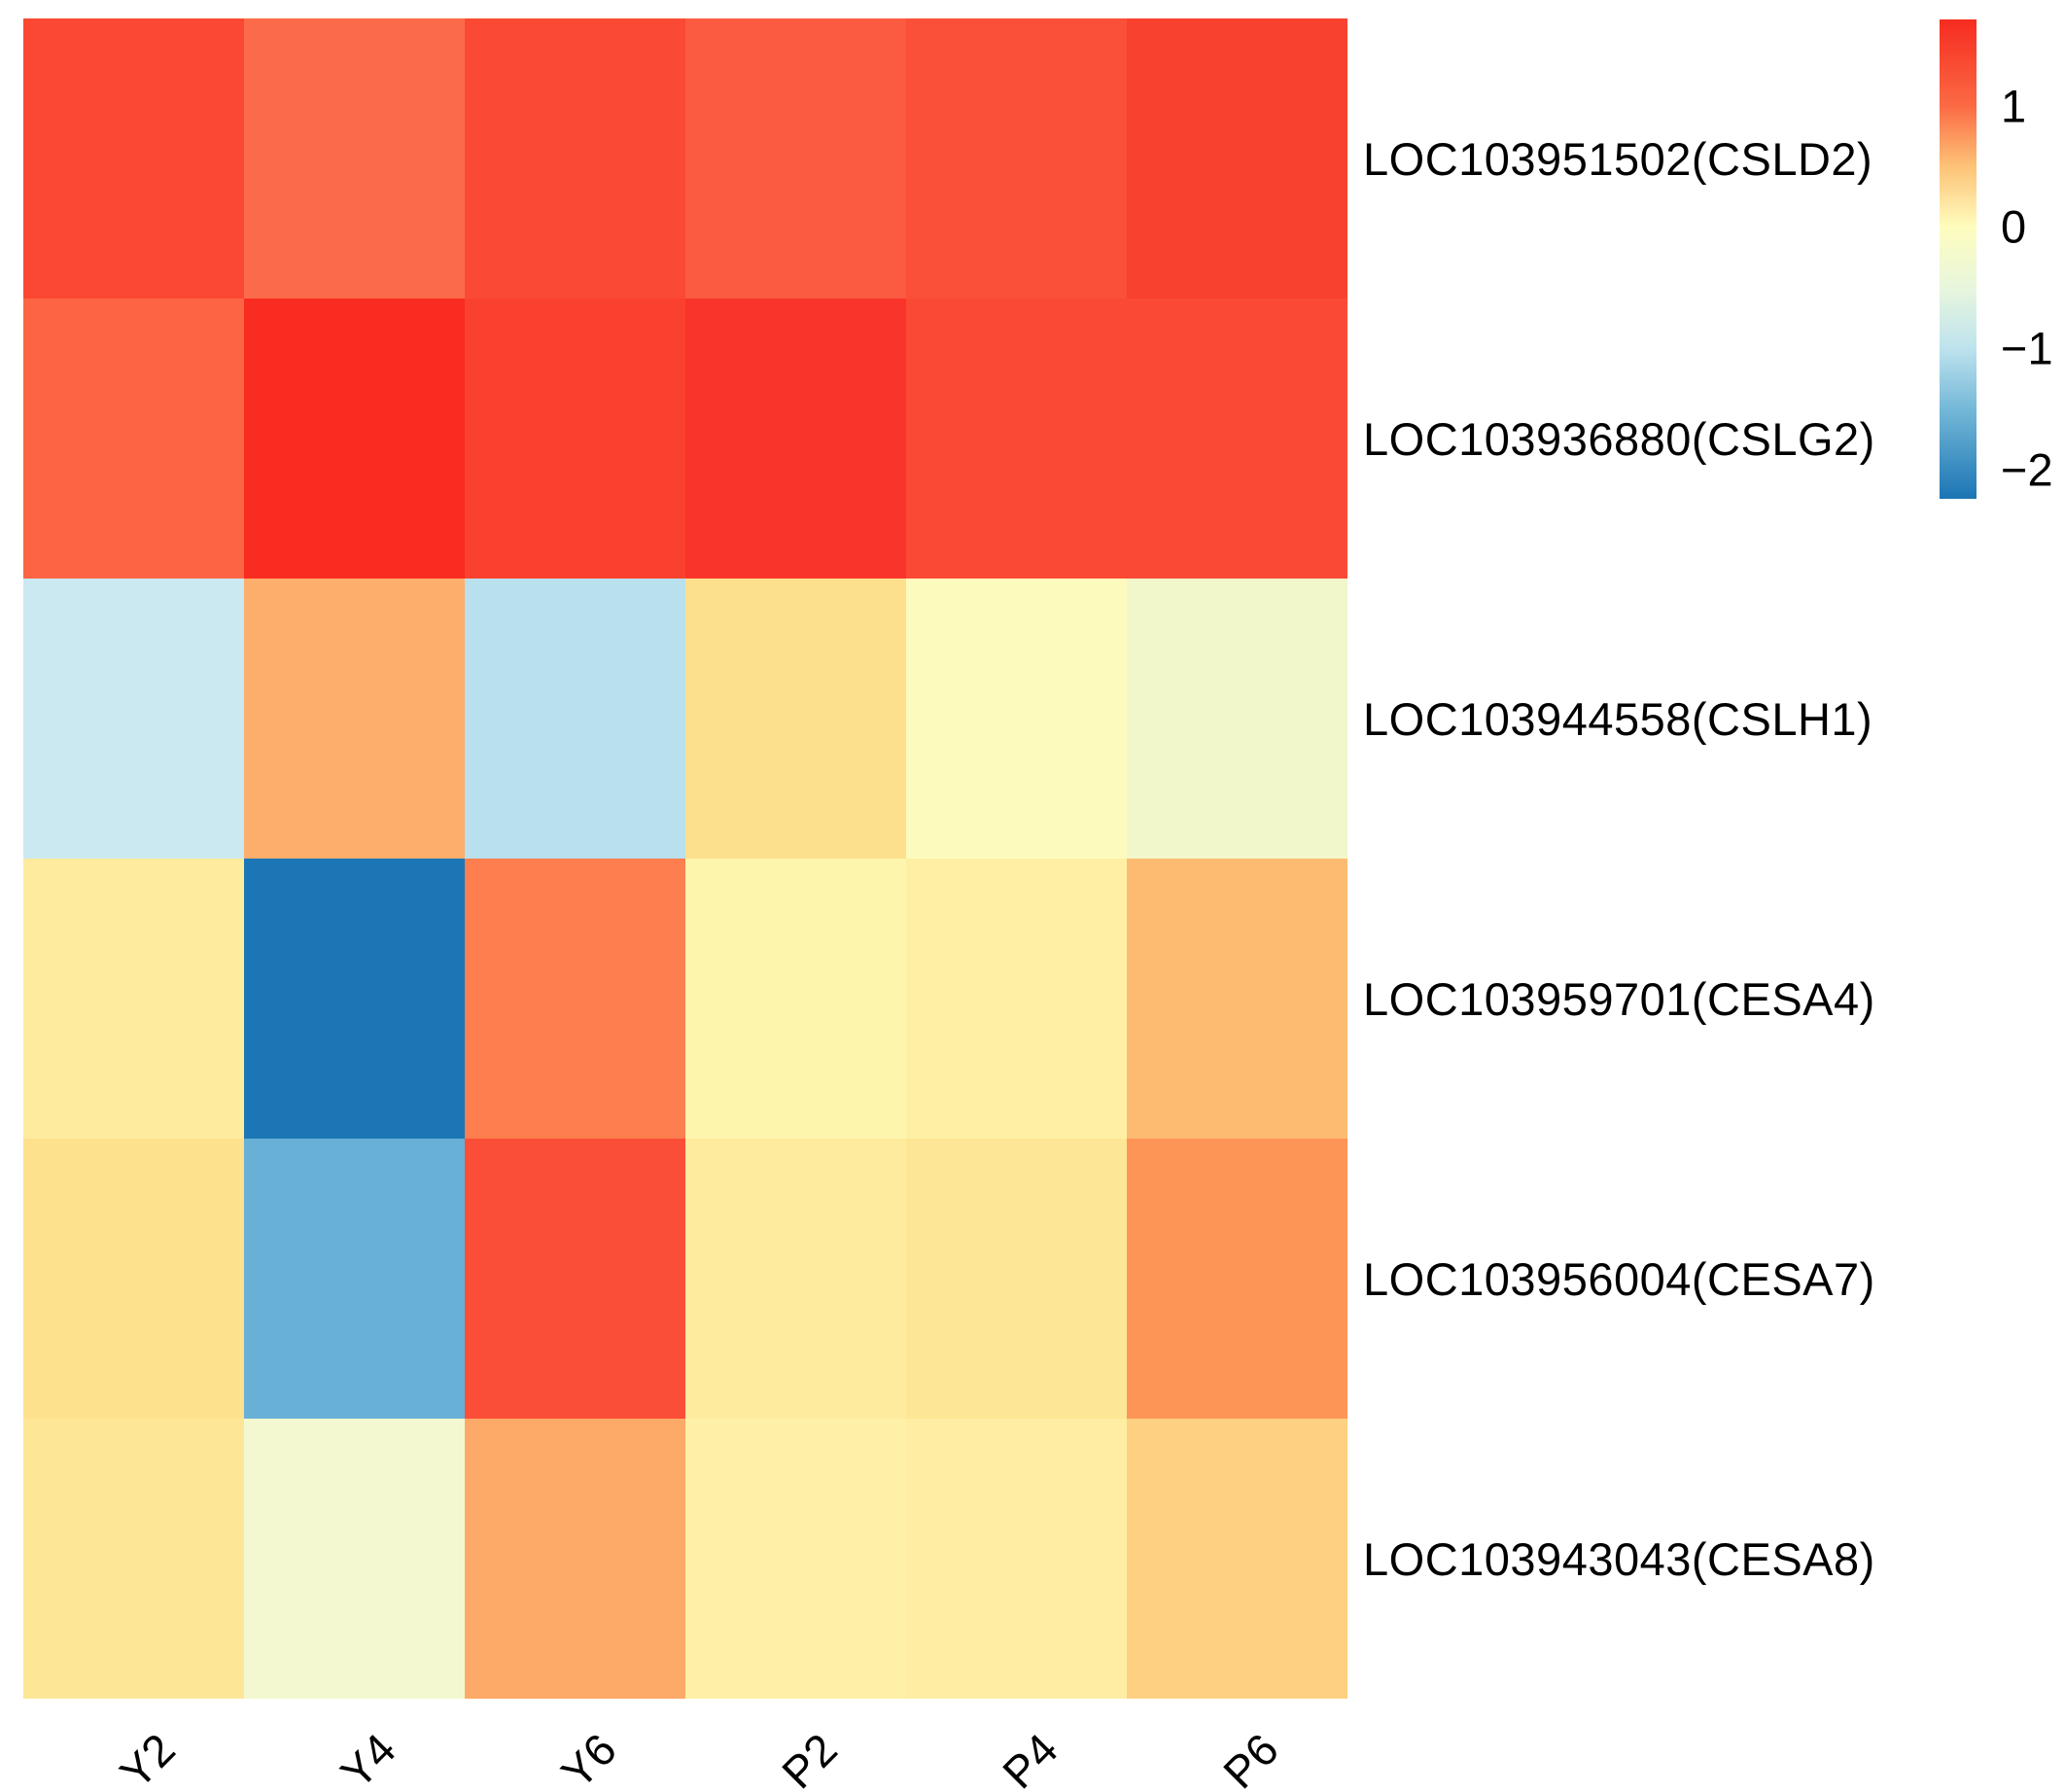 Image resolution: width=2064 pixels, height=1792 pixels. Describe the element at coordinates (2014, 106) in the screenshot. I see `colorbar-tick-label: 1` at that location.